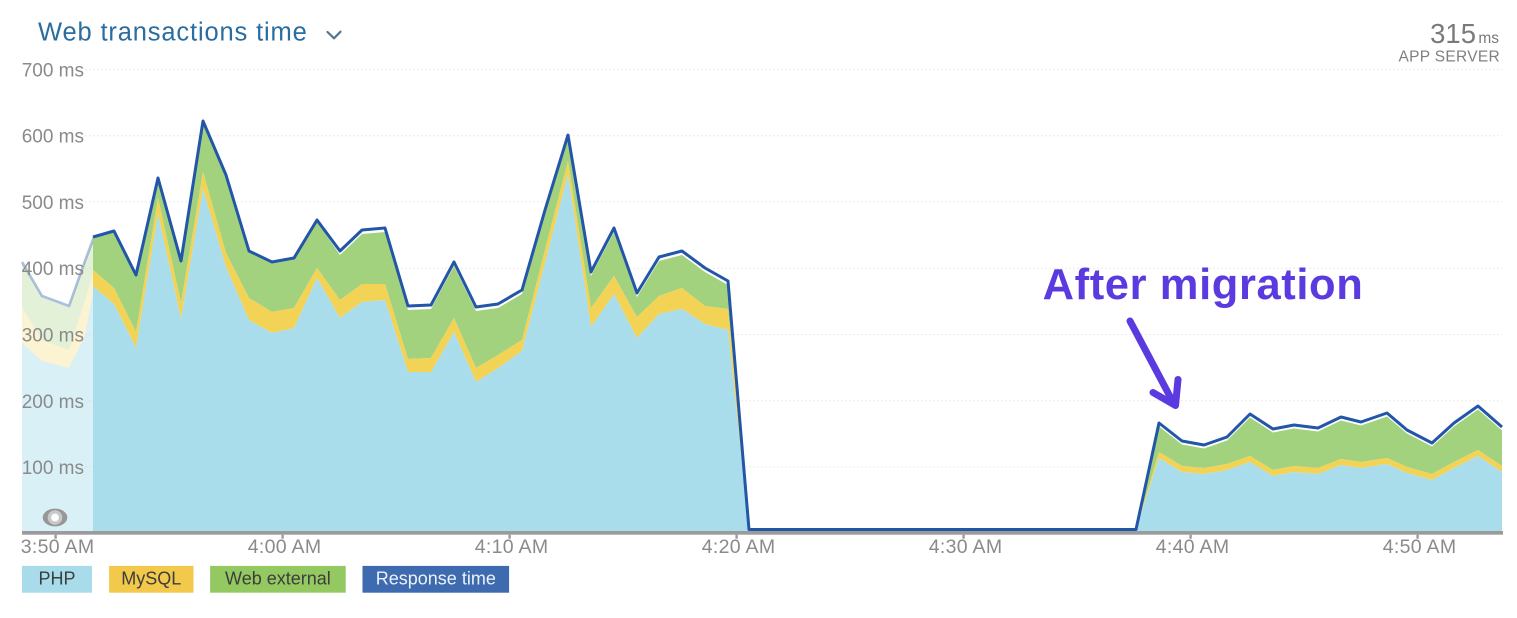 This screenshot has width=1517, height=618. Describe the element at coordinates (53, 336) in the screenshot. I see `svg-text: 300 ms` at that location.